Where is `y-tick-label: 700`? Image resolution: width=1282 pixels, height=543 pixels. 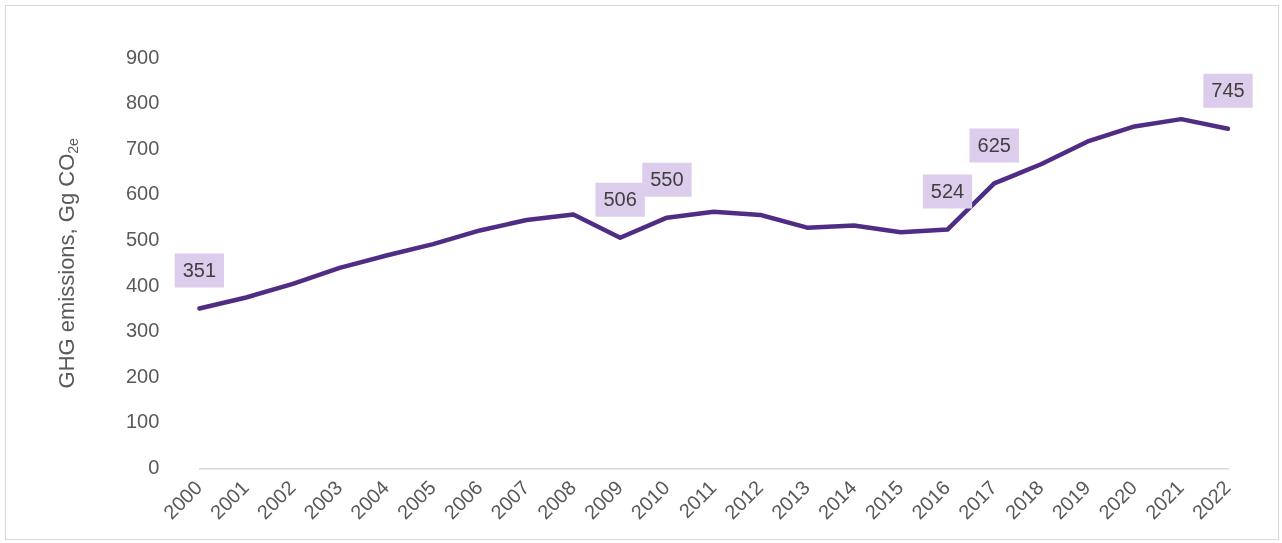
y-tick-label: 700 is located at coordinates (142, 147).